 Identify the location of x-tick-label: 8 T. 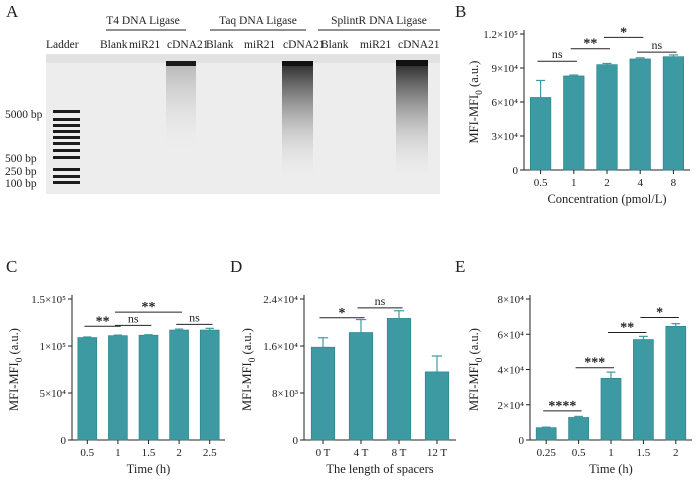
(399, 453).